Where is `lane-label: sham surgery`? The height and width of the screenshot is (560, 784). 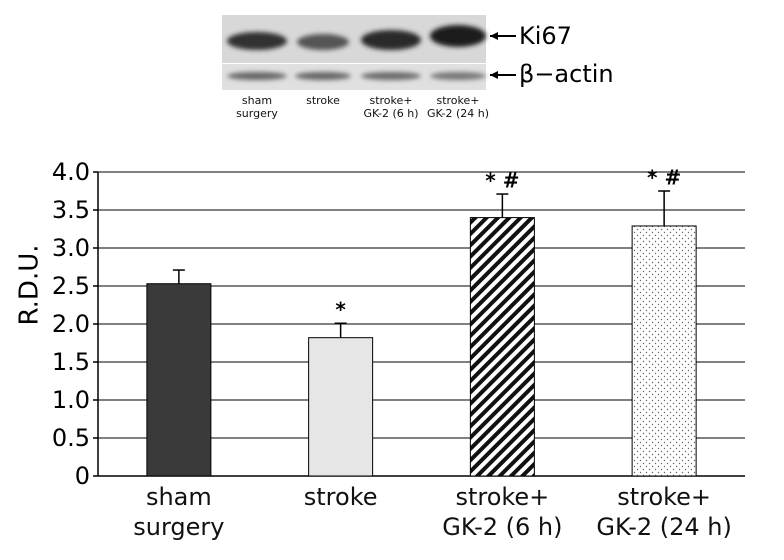 lane-label: sham surgery is located at coordinates (257, 107).